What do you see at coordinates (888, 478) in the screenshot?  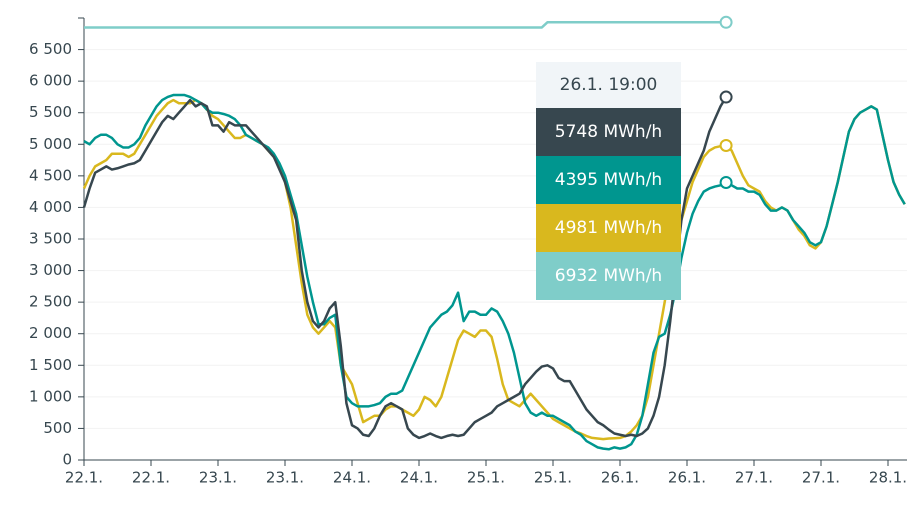 I see `x-tick-label: 28.1.` at bounding box center [888, 478].